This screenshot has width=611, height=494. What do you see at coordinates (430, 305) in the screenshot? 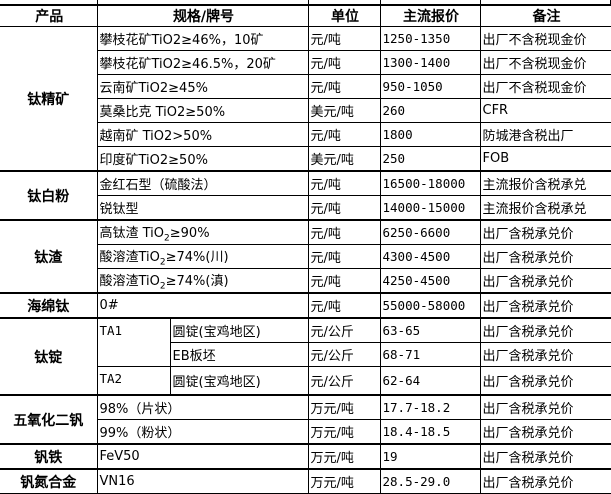
I see `price-cell: 55000-58000` at bounding box center [430, 305].